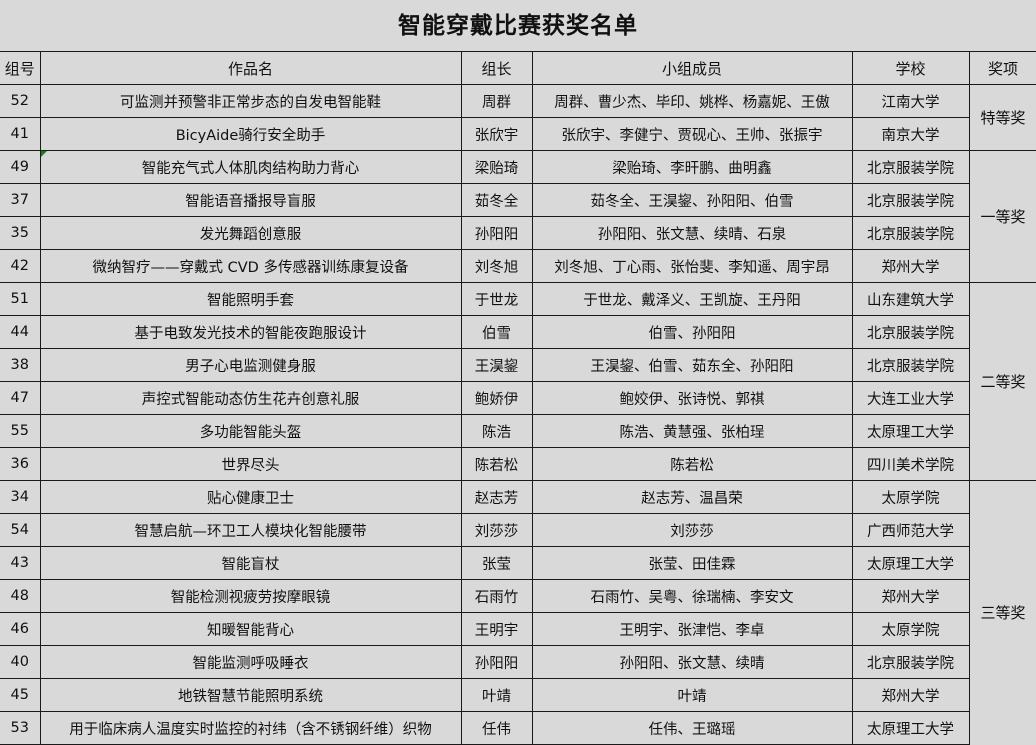 The width and height of the screenshot is (1036, 745). What do you see at coordinates (692, 200) in the screenshot?
I see `members-cell: 茹冬全、王淏鋆、孙阳阳、伯雪` at bounding box center [692, 200].